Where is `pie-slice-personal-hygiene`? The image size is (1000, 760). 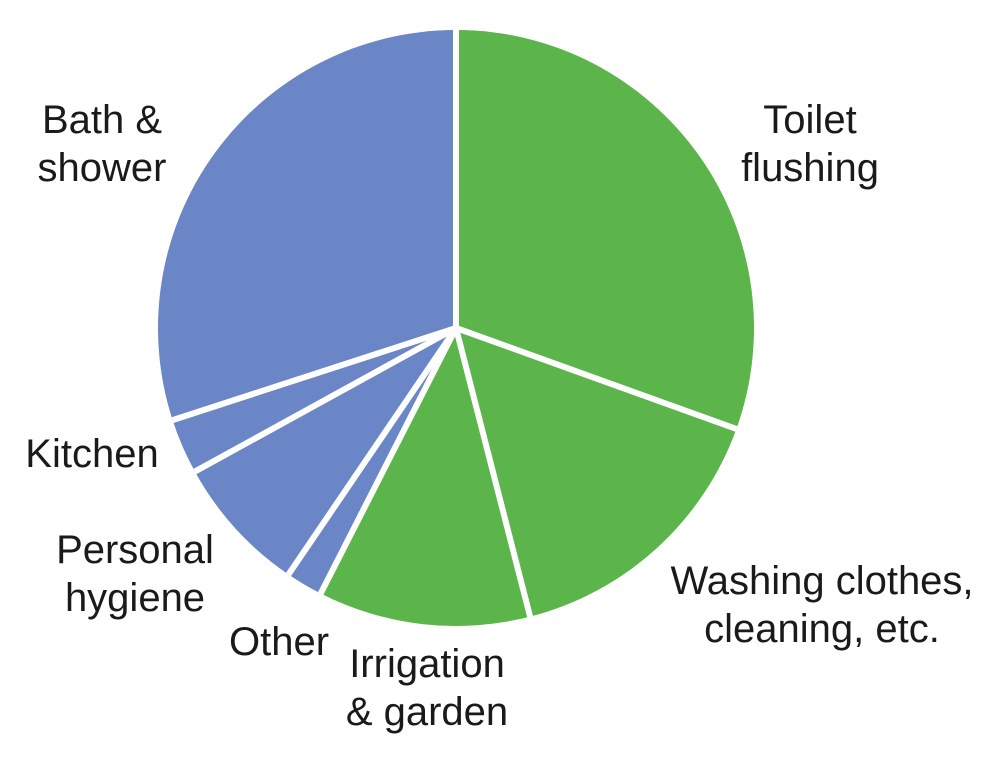 pie-slice-personal-hygiene is located at coordinates (325, 451).